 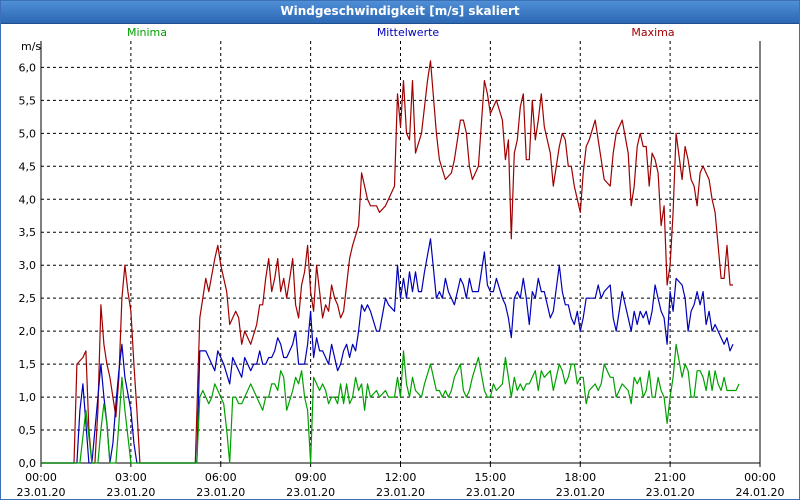 What do you see at coordinates (28, 100) in the screenshot?
I see `y-tick-label: 5,5` at bounding box center [28, 100].